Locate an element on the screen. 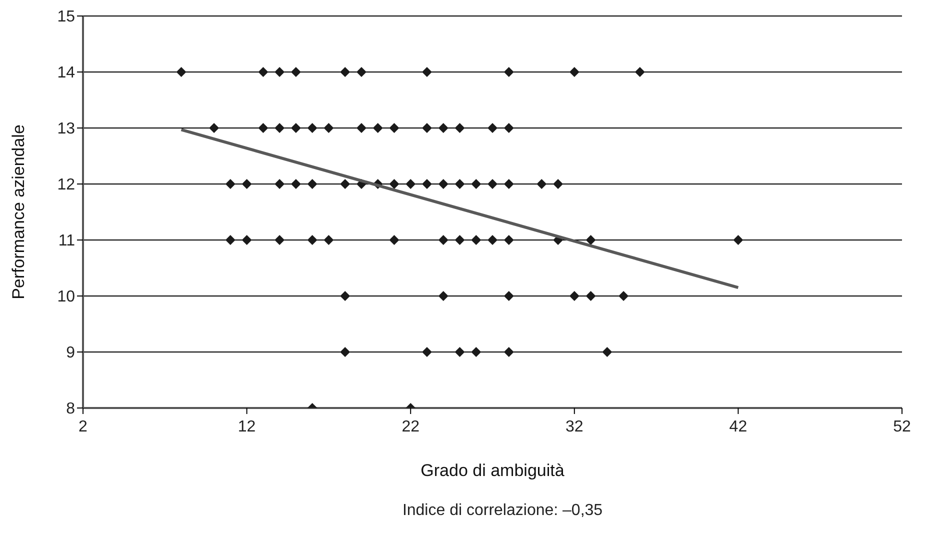 The width and height of the screenshot is (930, 541). y-tick-label: 15 is located at coordinates (66, 17).